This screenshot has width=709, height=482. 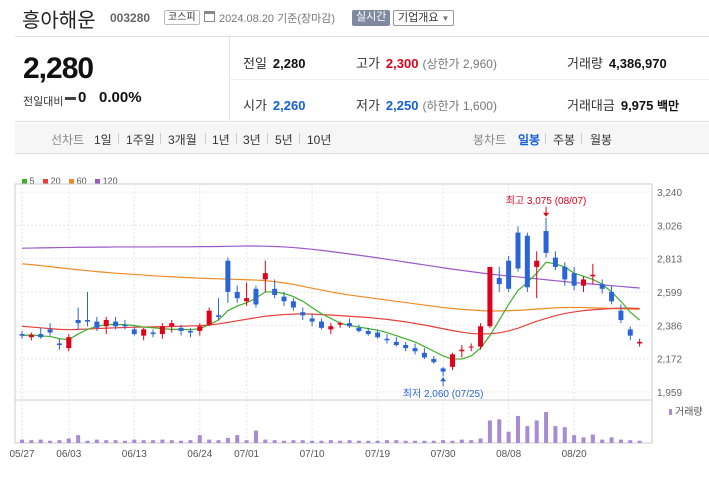 What do you see at coordinates (140, 140) in the screenshot?
I see `tab-1w: 1주일` at bounding box center [140, 140].